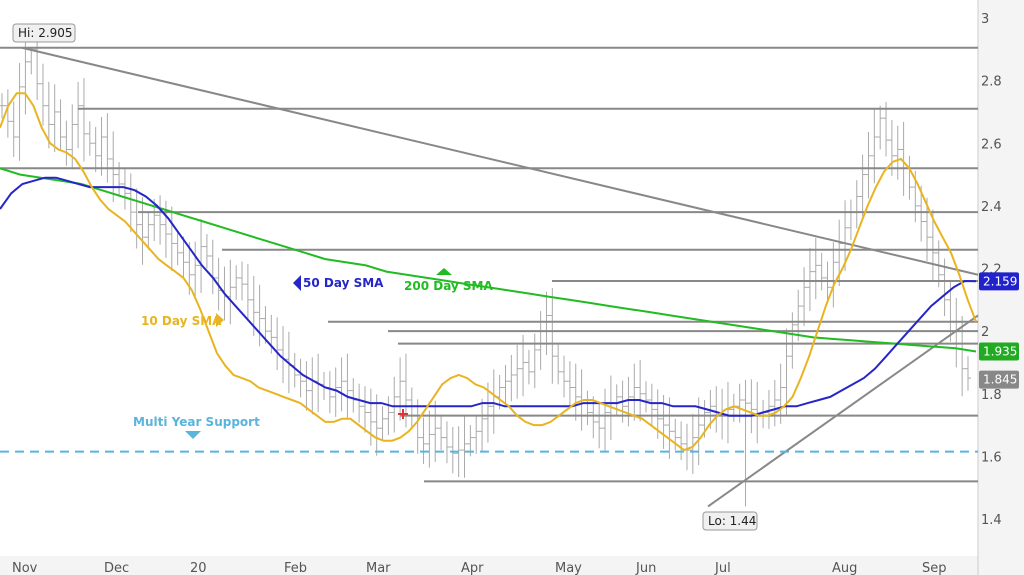 This screenshot has height=575, width=1024. I want to click on support-arrow-icon, so click(193, 435).